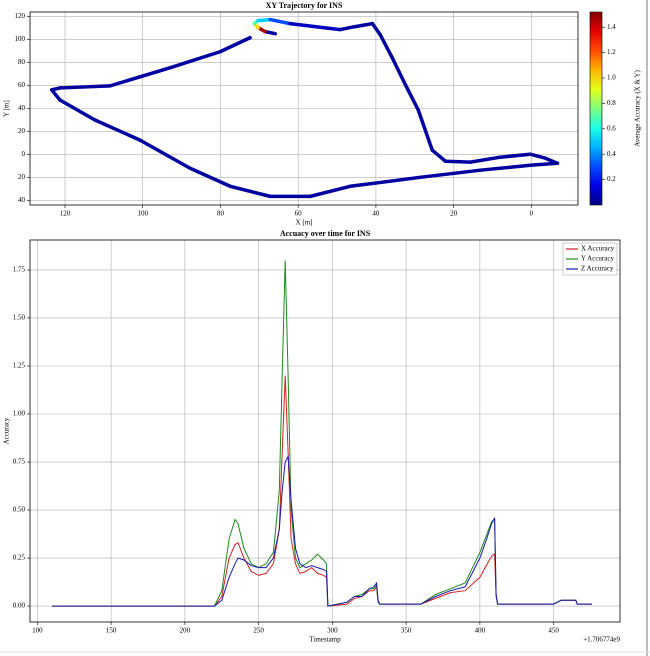  I want to click on x-tick-label: 400, so click(480, 631).